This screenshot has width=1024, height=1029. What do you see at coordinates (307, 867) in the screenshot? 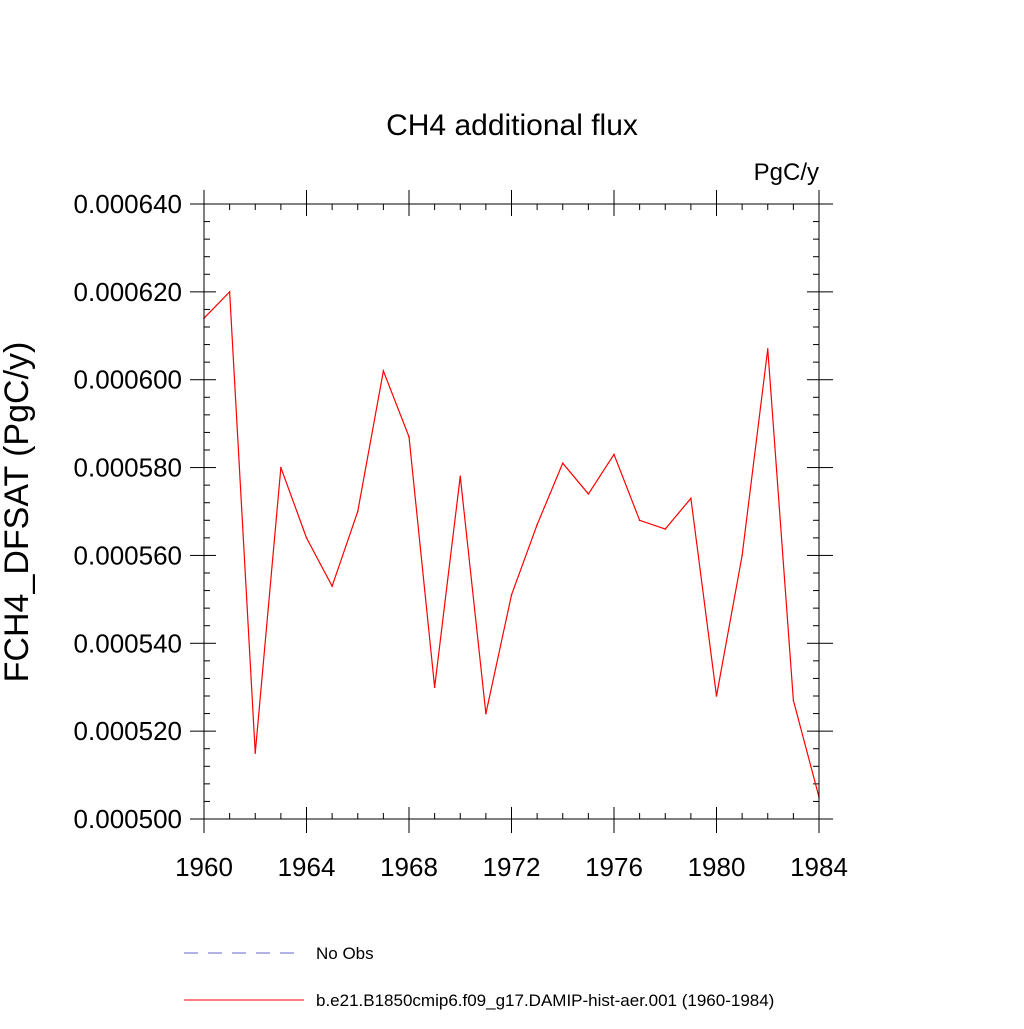
I see `x-tick-label: 1964` at bounding box center [307, 867].